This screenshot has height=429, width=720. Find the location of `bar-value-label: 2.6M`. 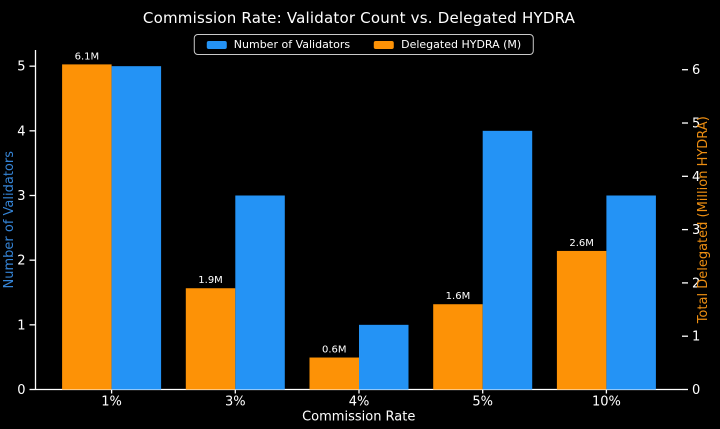

bar-value-label: 2.6M is located at coordinates (581, 243).